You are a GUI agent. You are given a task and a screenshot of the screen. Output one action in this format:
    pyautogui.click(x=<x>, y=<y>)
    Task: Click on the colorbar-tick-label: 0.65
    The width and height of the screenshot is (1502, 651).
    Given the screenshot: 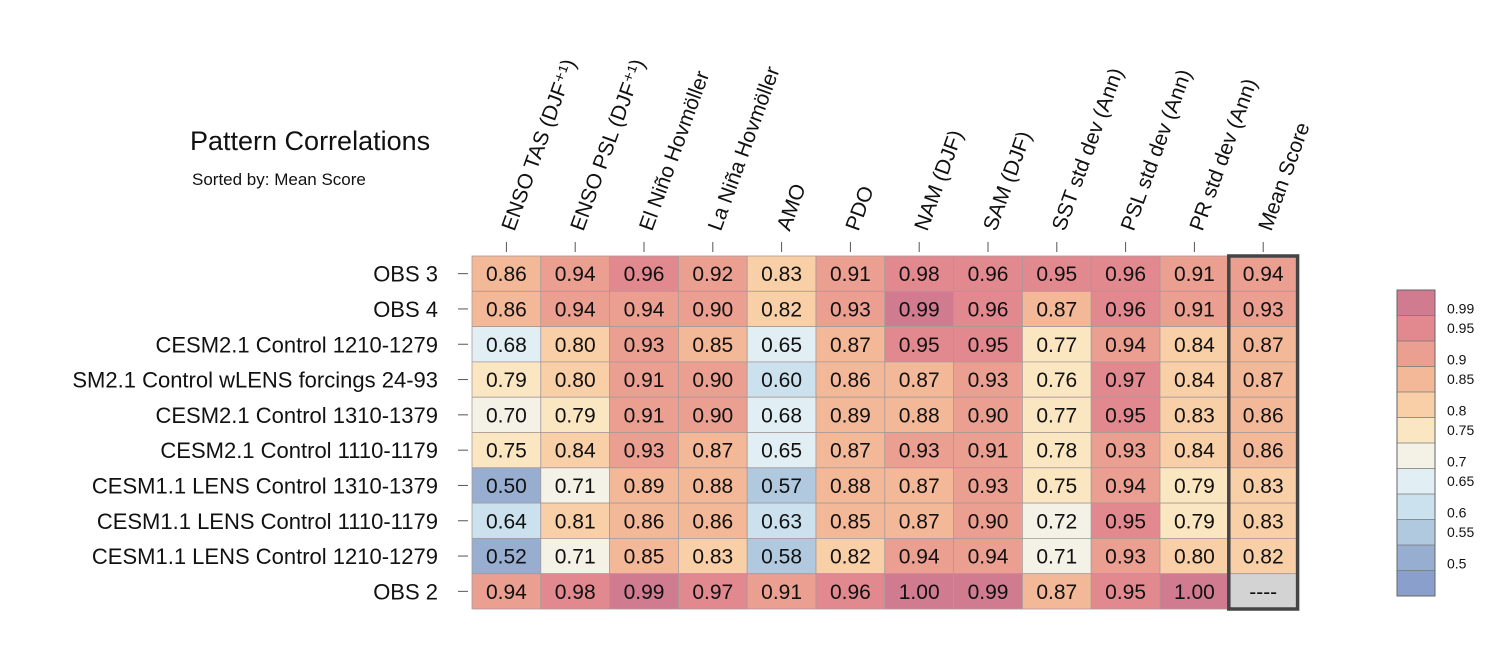 What is the action you would take?
    pyautogui.click(x=1460, y=481)
    